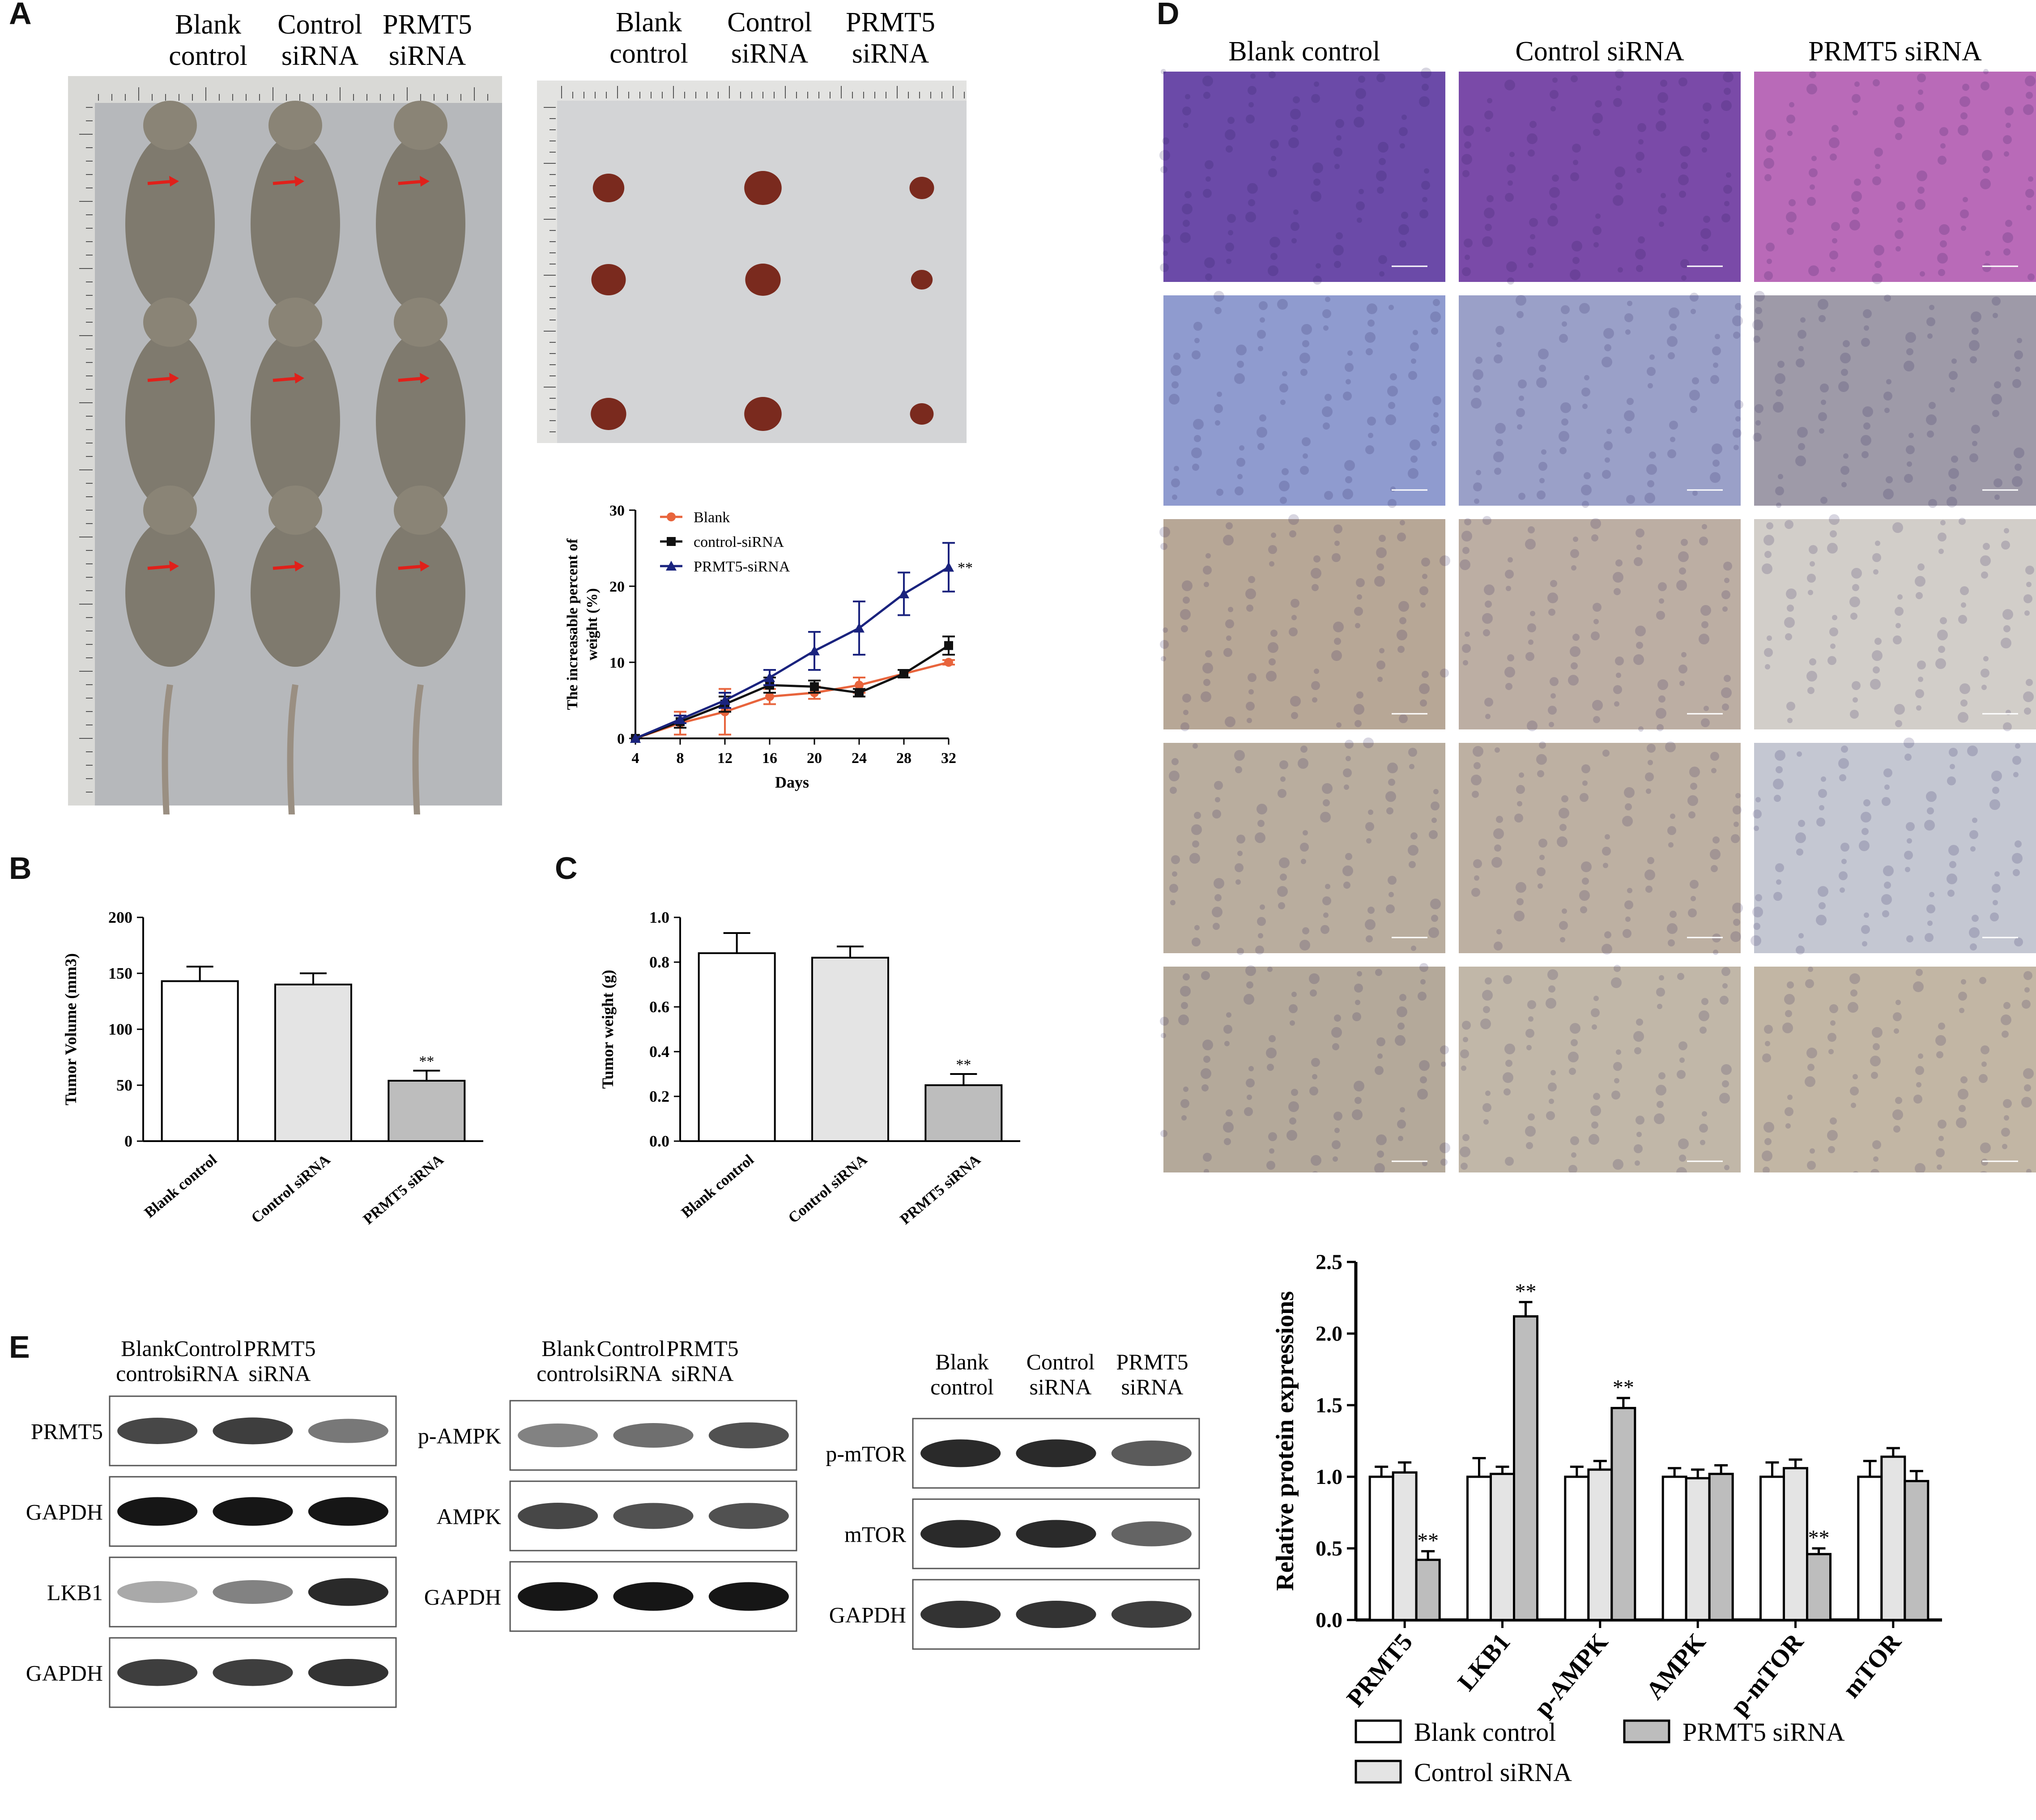 The height and width of the screenshot is (1820, 2036). I want to click on y-tick-label: 2.5, so click(1329, 1262).